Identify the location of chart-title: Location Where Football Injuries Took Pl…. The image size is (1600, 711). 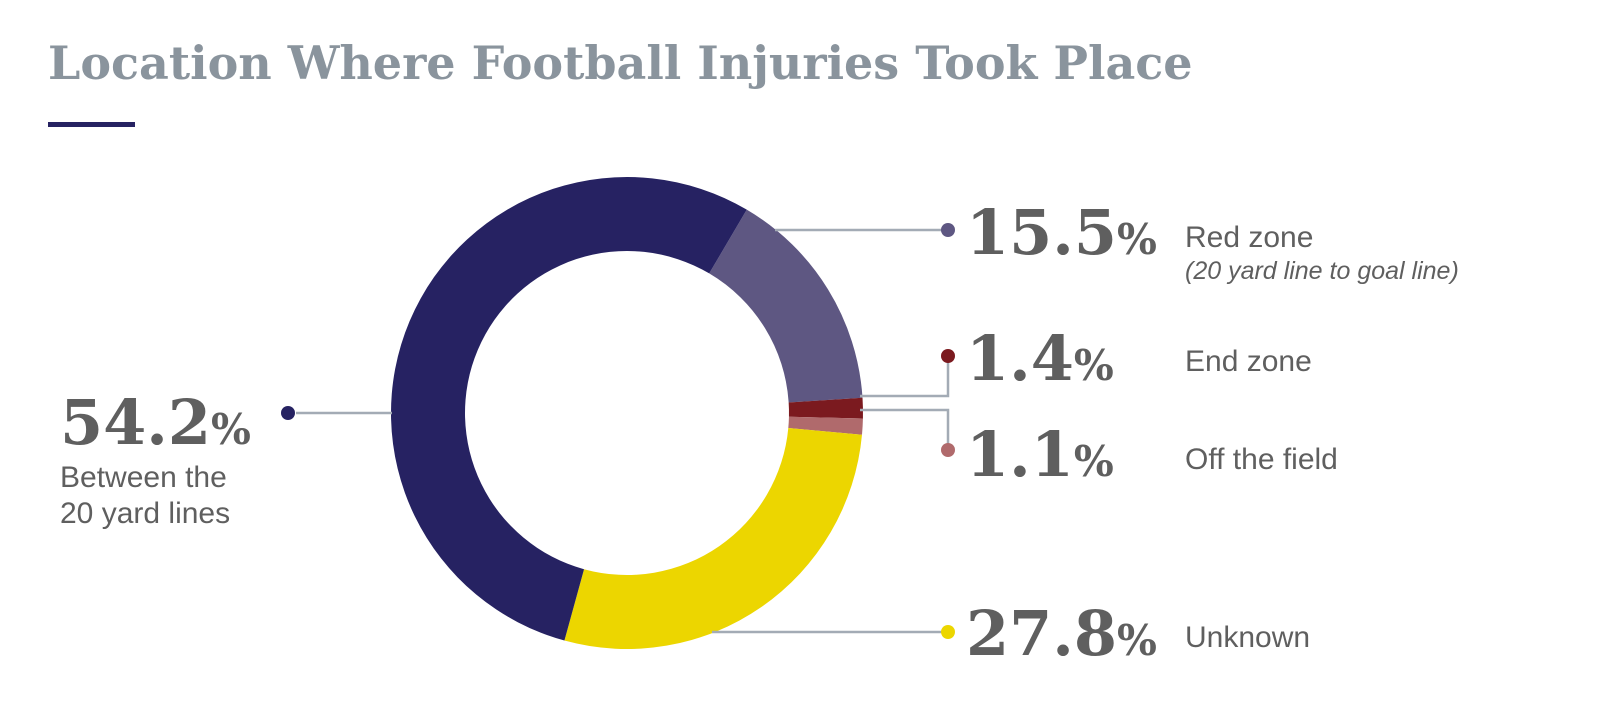
(620, 63).